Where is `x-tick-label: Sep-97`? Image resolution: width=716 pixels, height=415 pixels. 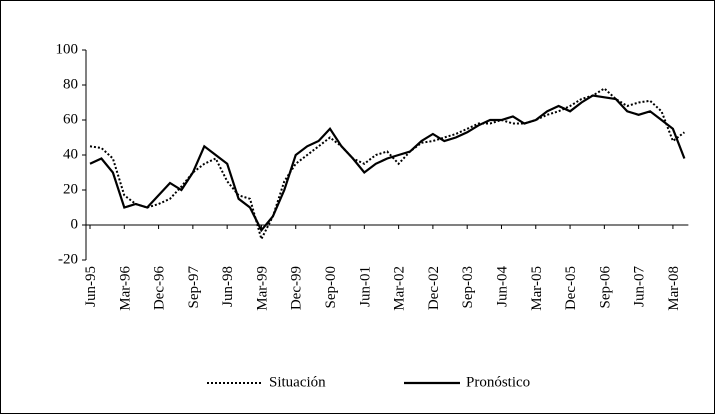 x-tick-label: Sep-97 is located at coordinates (194, 287).